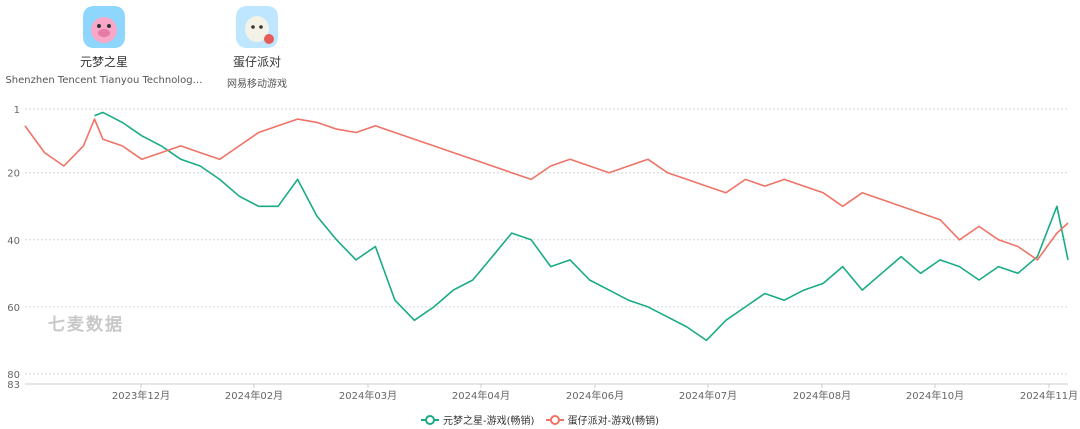  I want to click on y-tick-label: 80, so click(13, 375).